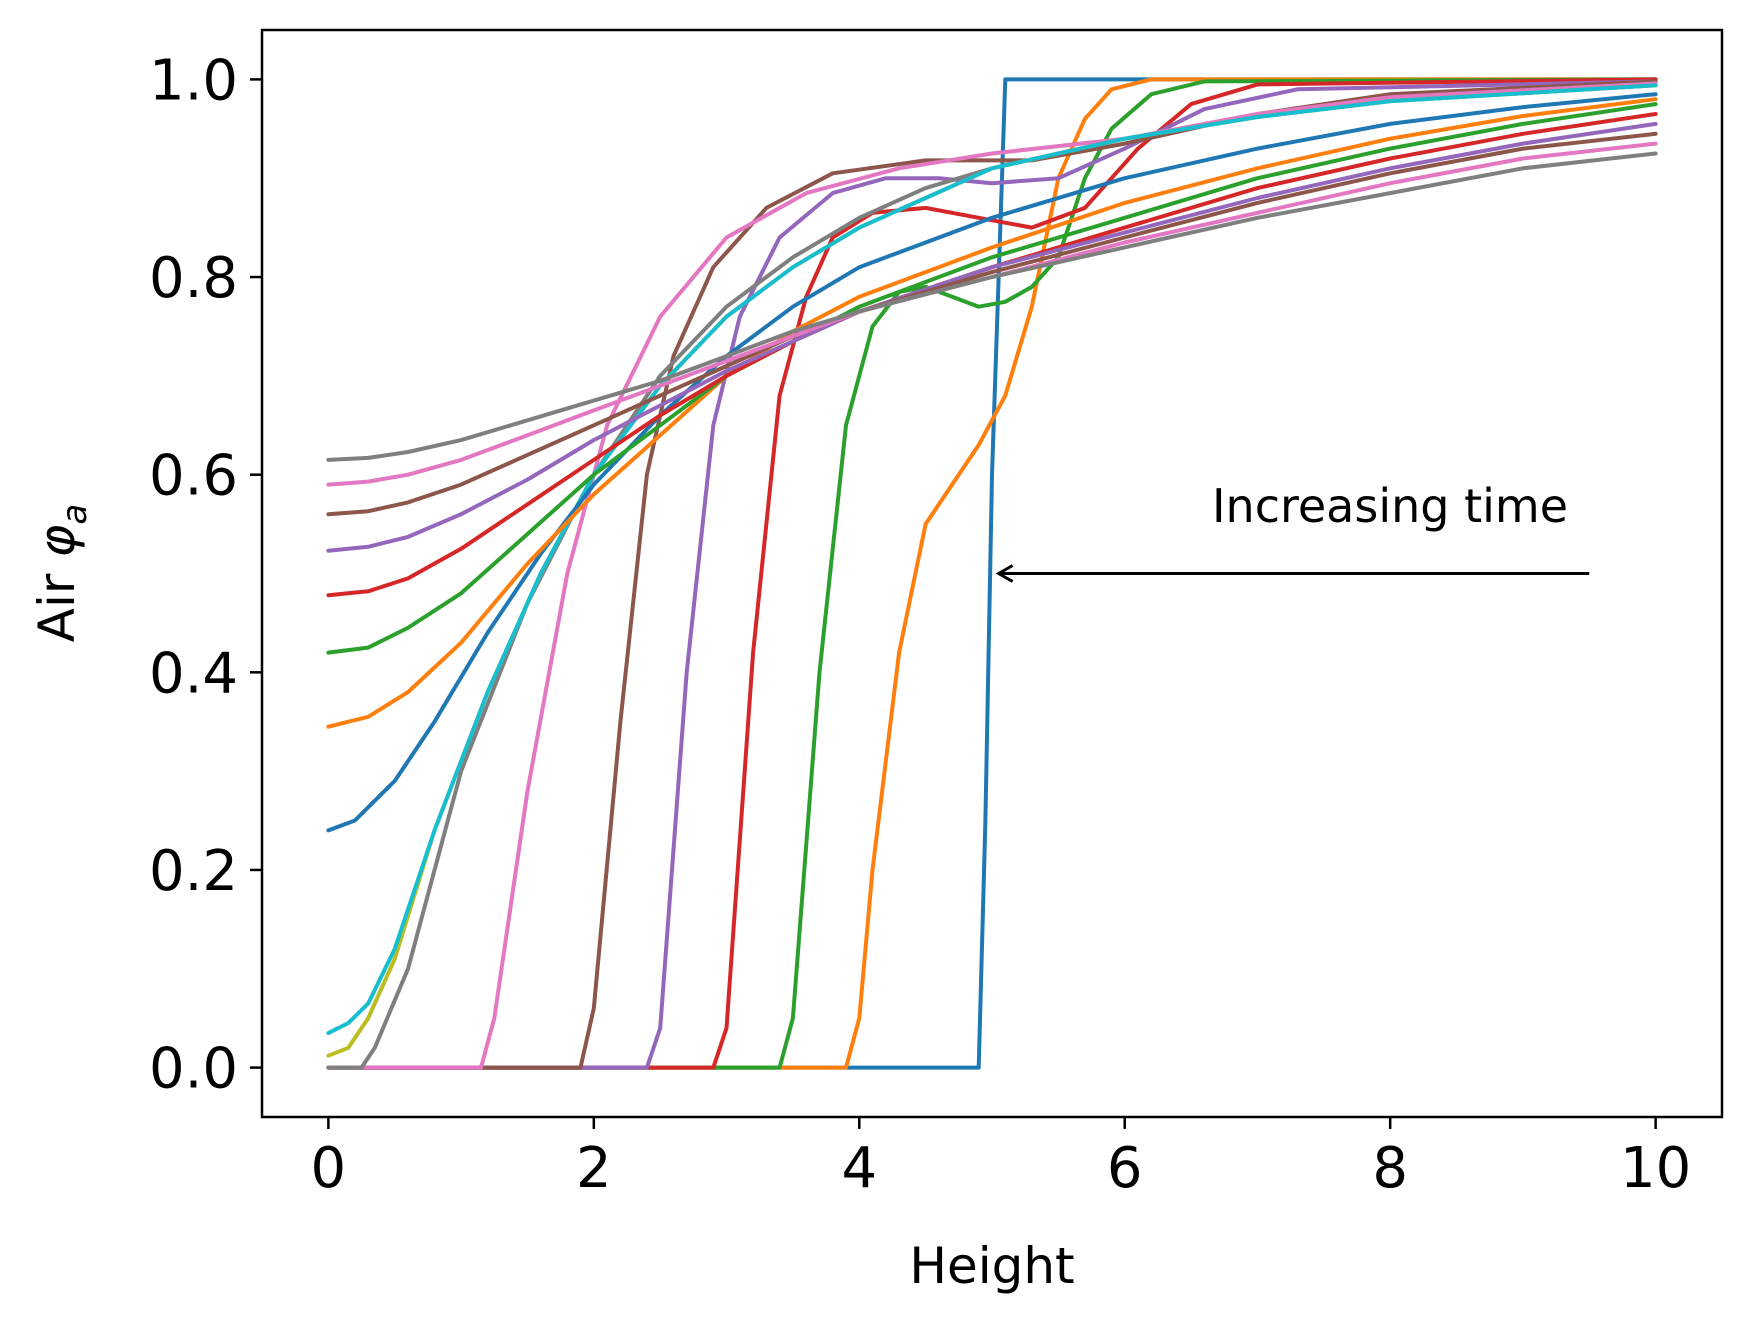 Image resolution: width=1744 pixels, height=1322 pixels. I want to click on x-tick-label: 10, so click(1655, 1168).